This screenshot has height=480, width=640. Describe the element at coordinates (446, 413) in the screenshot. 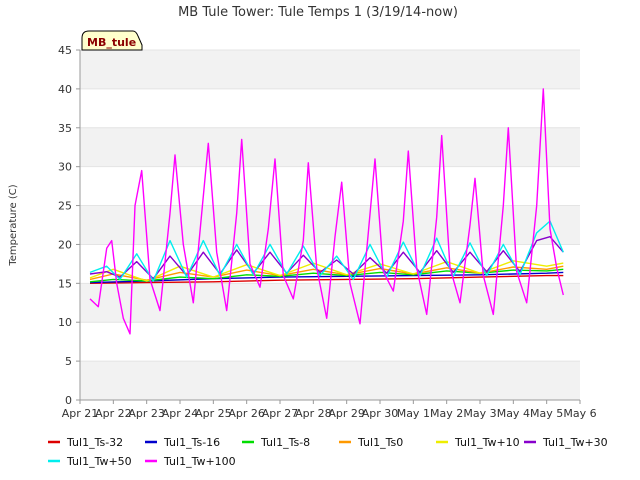

I see `x-tick-label: May 2` at that location.